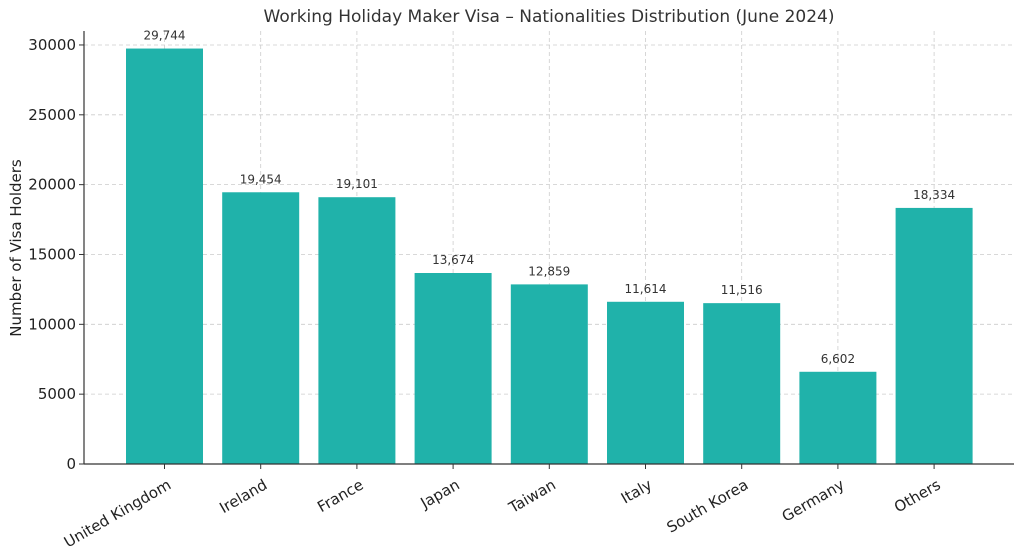 The image size is (1024, 554). What do you see at coordinates (57, 394) in the screenshot?
I see `y-tick-label: 5000` at bounding box center [57, 394].